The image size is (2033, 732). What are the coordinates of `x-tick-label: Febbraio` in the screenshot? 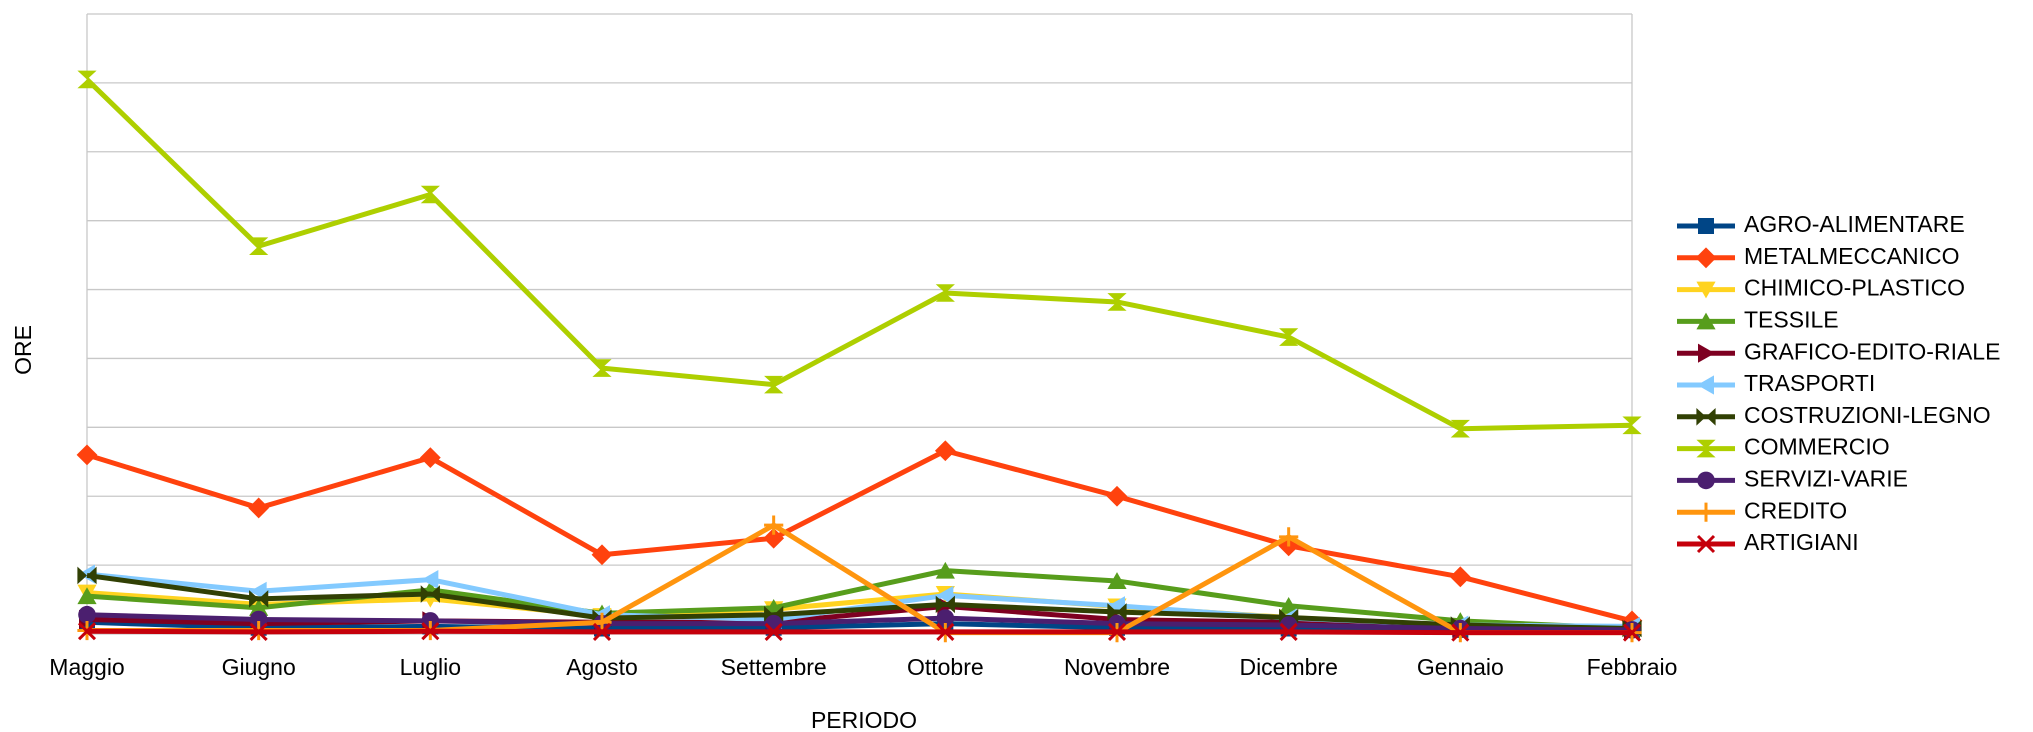 It's located at (1632, 667).